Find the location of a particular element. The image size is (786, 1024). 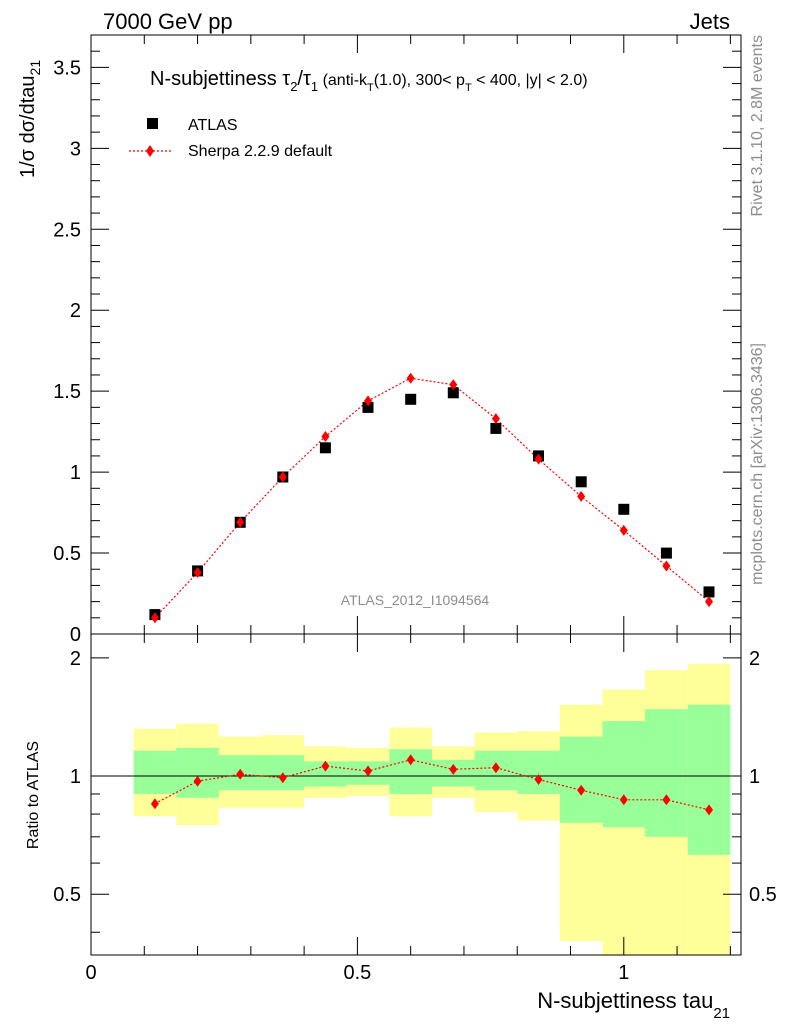

legend: ATLAS Sherpa 2.2.9 default is located at coordinates (231, 138).